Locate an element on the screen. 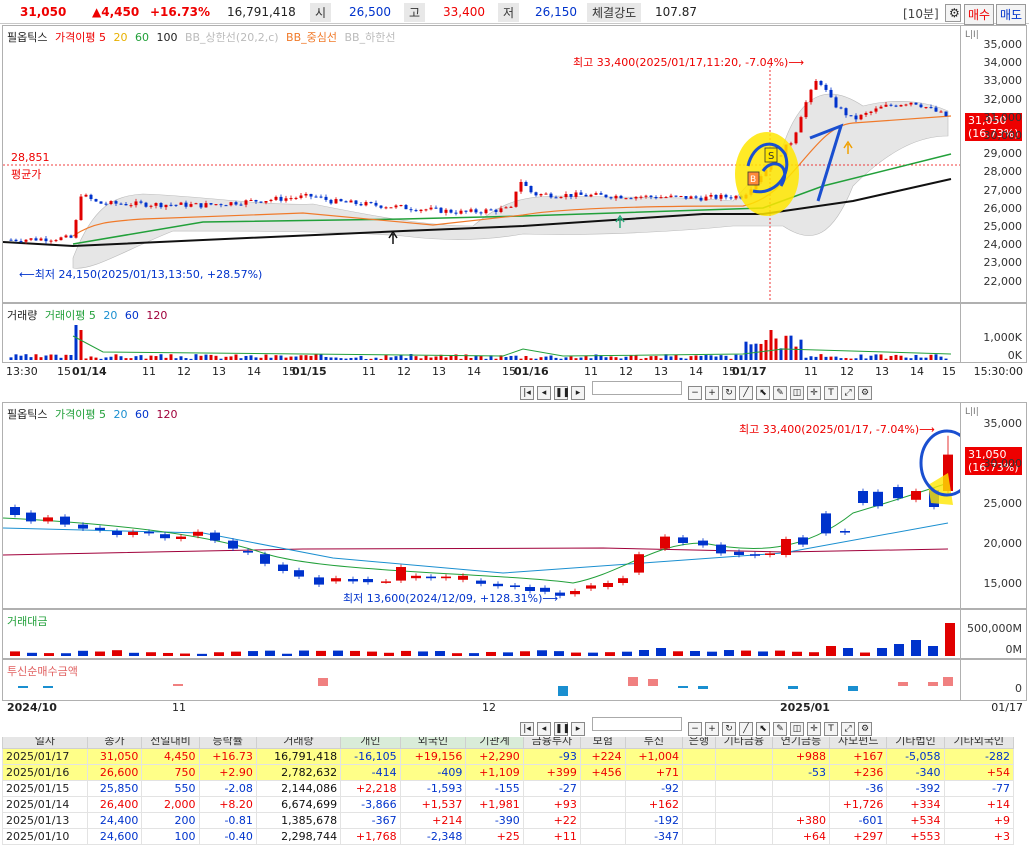  zoom-out-icon: − is located at coordinates (695, 393).